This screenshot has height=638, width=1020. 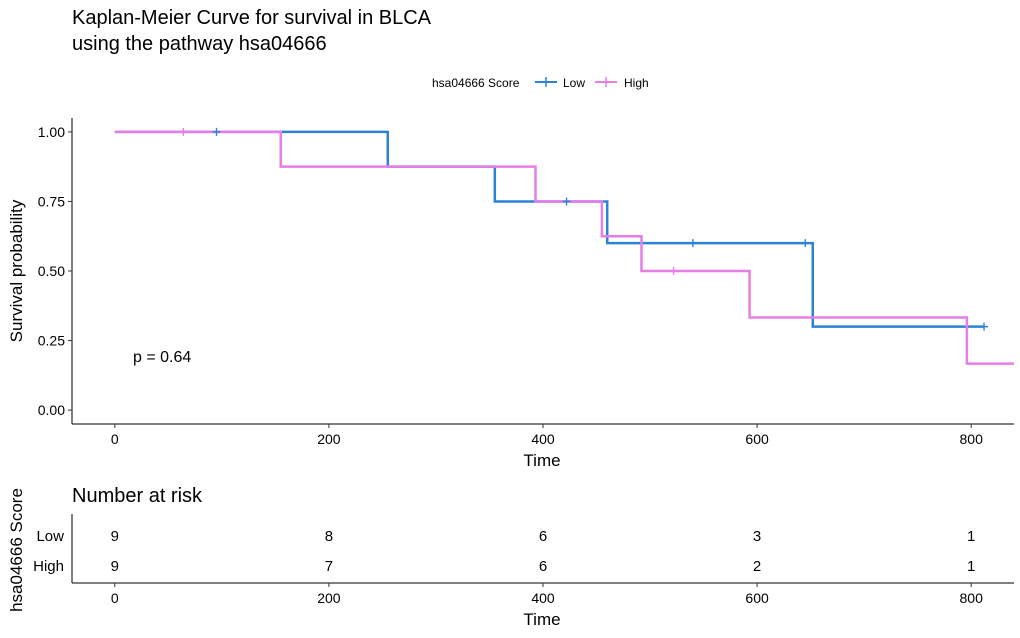 What do you see at coordinates (540, 83) in the screenshot?
I see `legend: hsa04666 Score Low High` at bounding box center [540, 83].